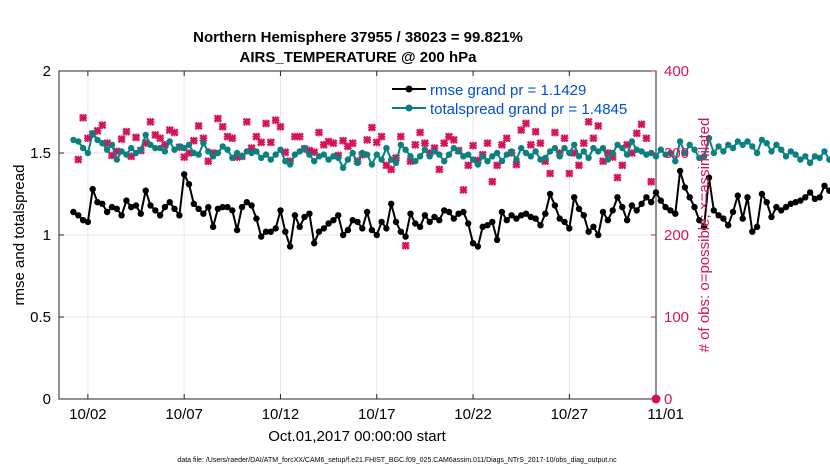 The image size is (830, 470). What do you see at coordinates (40, 317) in the screenshot?
I see `y-left-tick-label: 0.5` at bounding box center [40, 317].